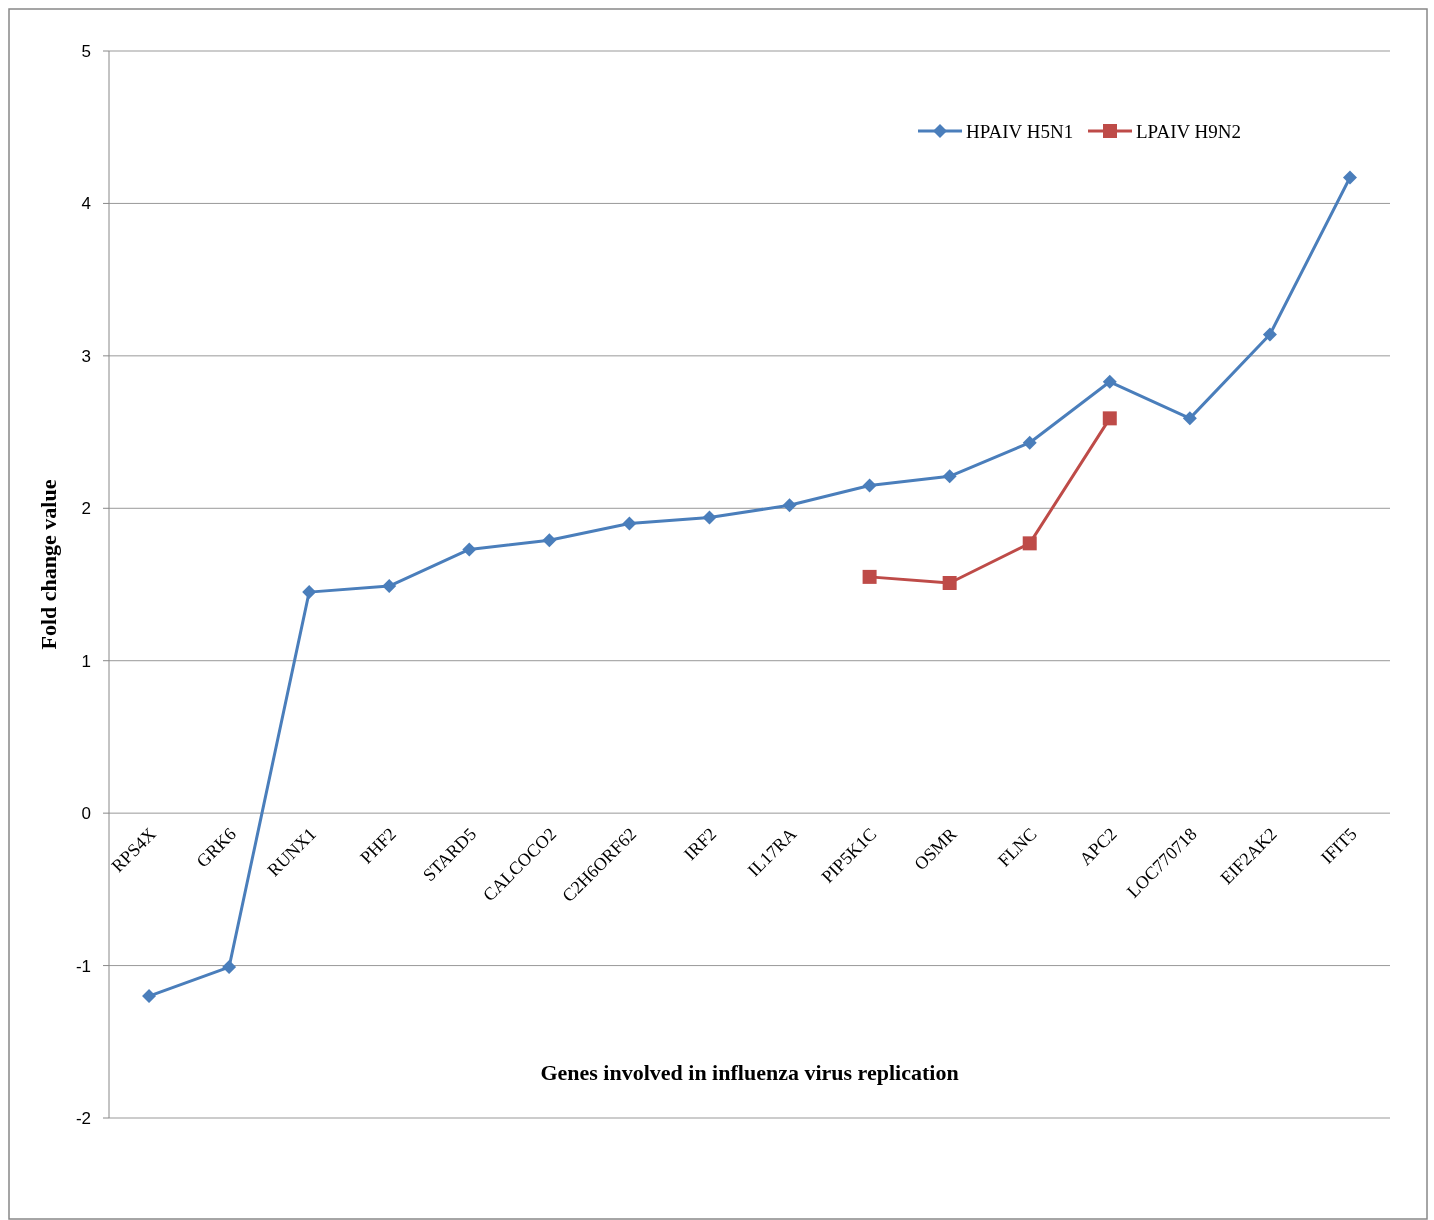 This screenshot has width=1434, height=1220. I want to click on y-axis-title: Fold change value, so click(48, 564).